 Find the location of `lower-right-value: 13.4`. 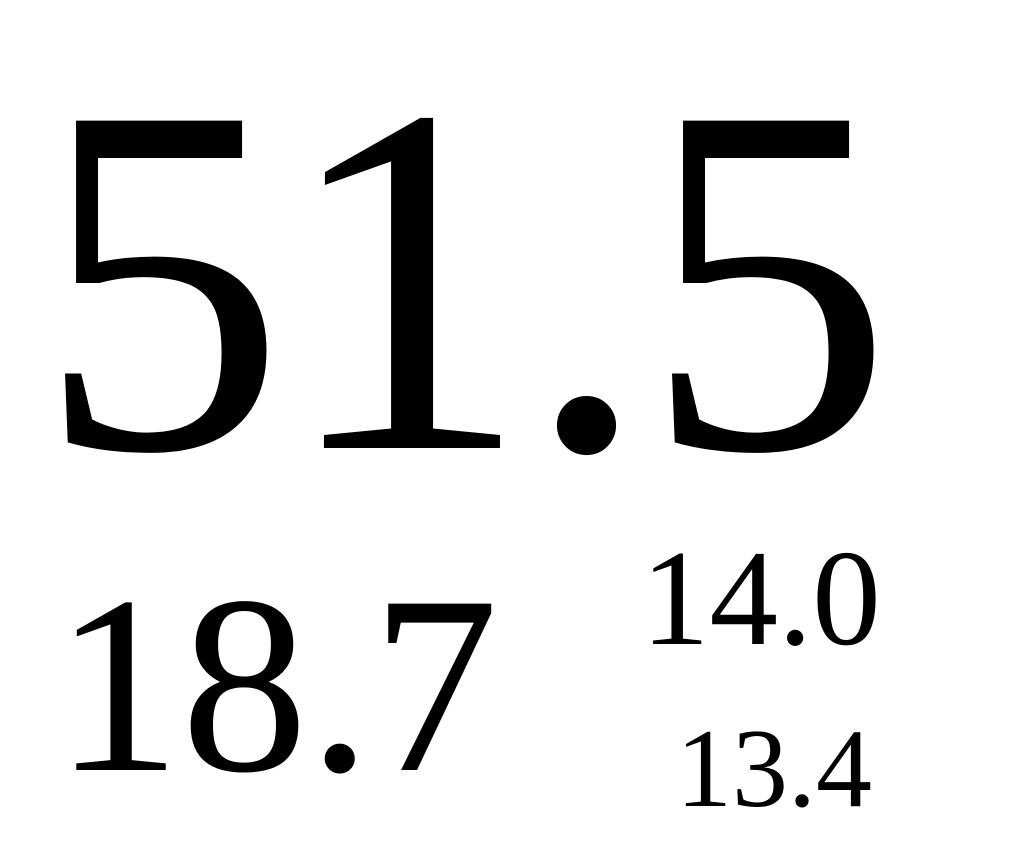

lower-right-value: 13.4 is located at coordinates (774, 769).